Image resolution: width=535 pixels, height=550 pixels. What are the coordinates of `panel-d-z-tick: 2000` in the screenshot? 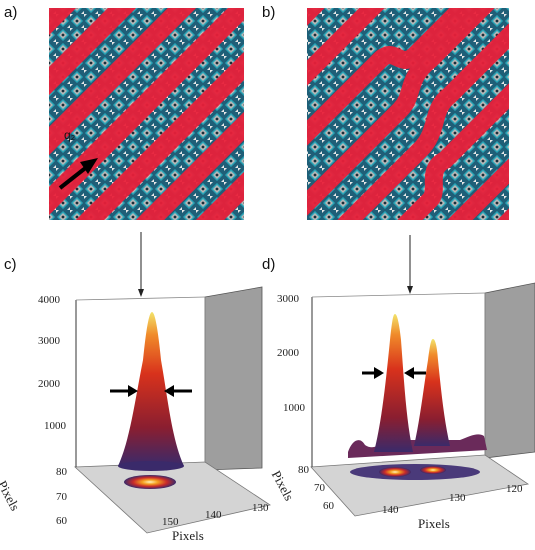 It's located at (288, 353).